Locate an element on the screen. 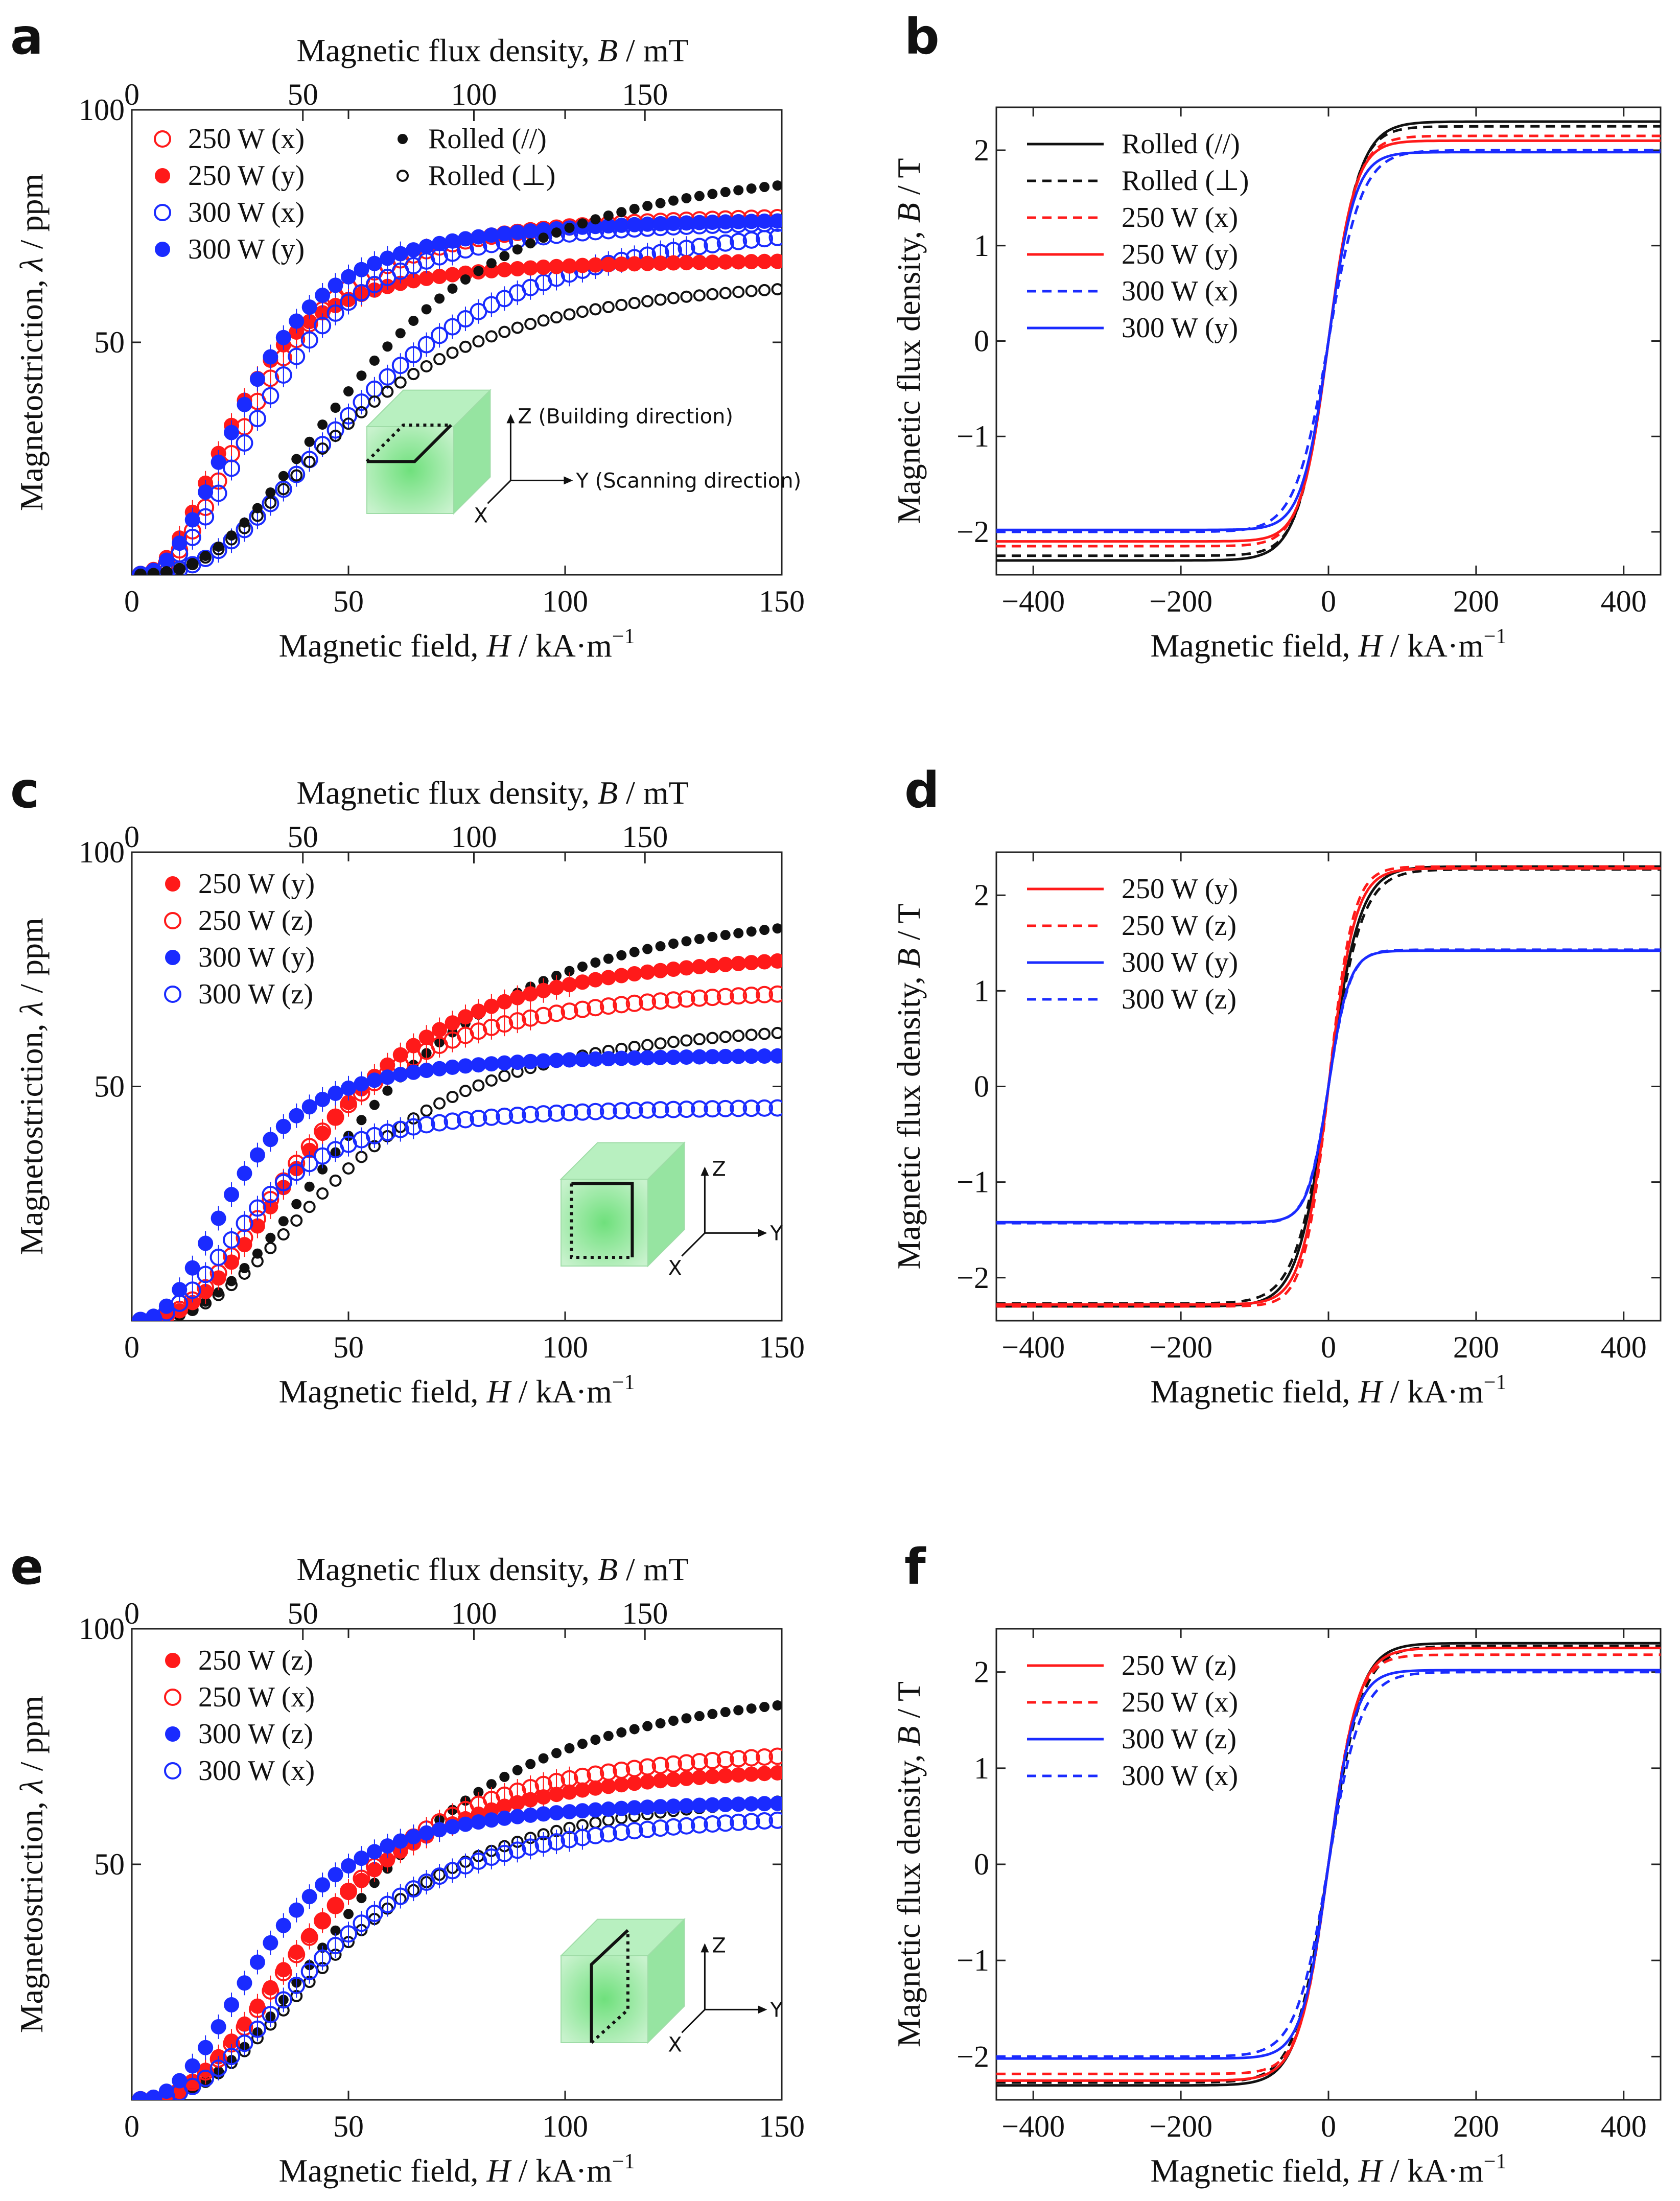 The height and width of the screenshot is (2201, 1680). series-line-300-w-x- is located at coordinates (1328, 1865).